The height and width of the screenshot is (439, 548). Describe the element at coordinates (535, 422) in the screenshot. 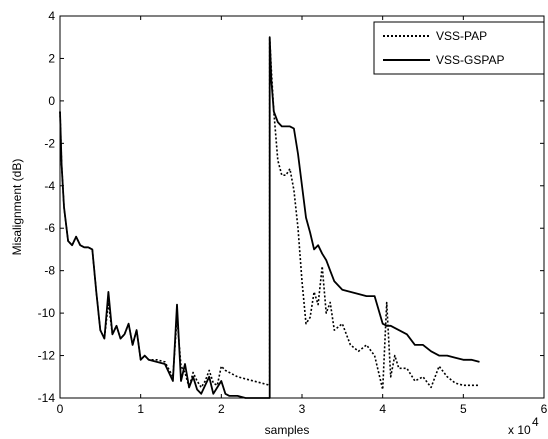

I see `x-exponent-power: 4` at that location.